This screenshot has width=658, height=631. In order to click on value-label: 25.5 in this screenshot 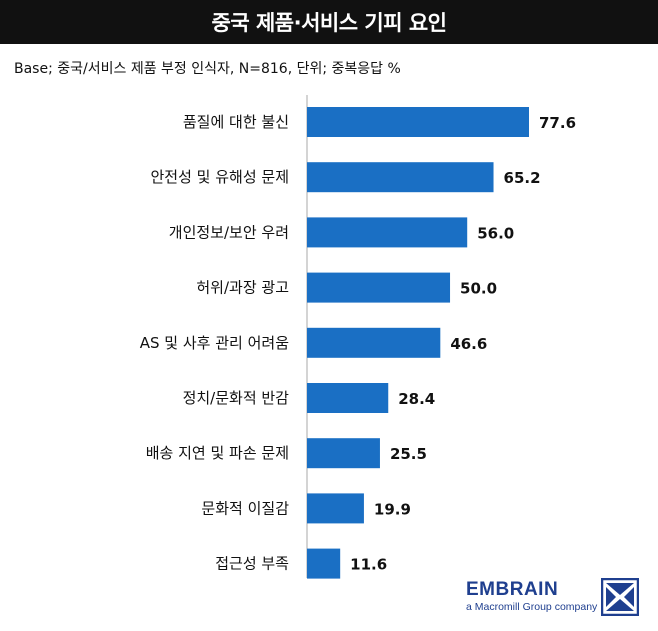, I will do `click(408, 454)`.